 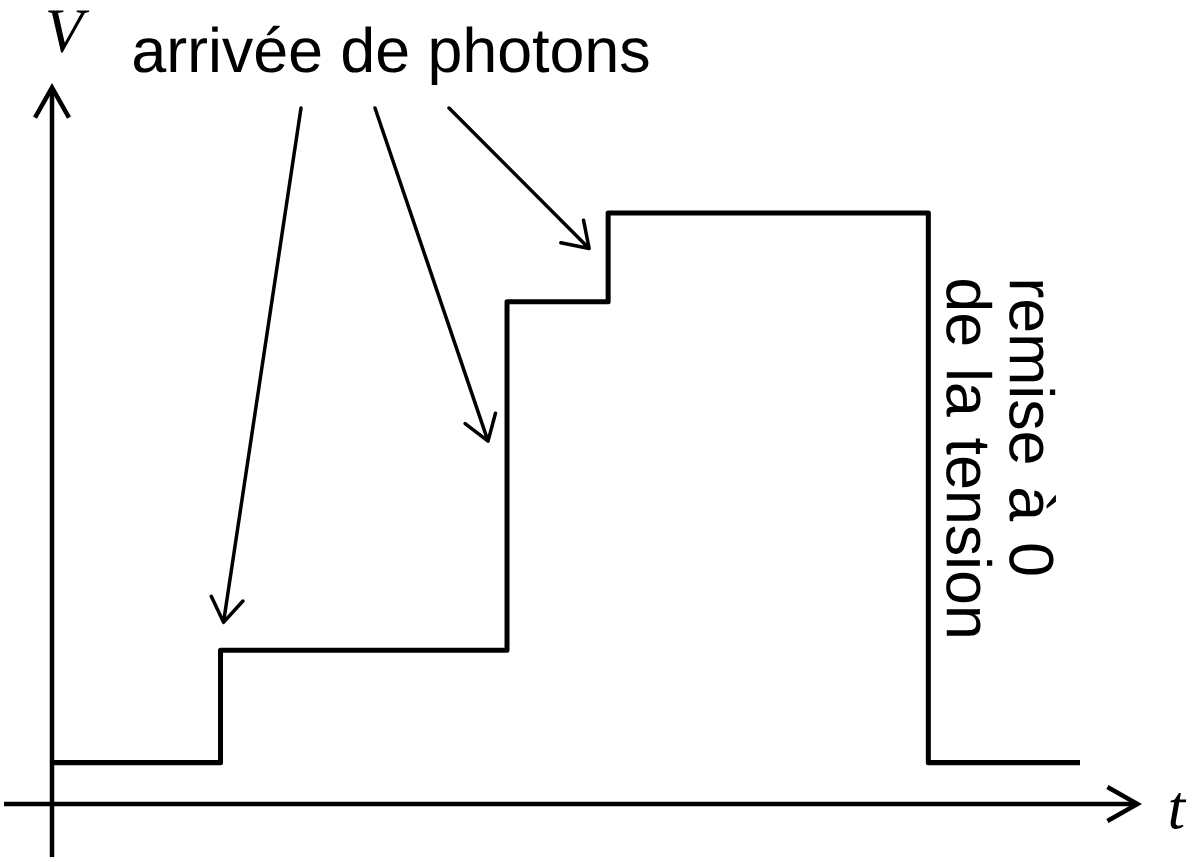 I want to click on y-axis-title: V, so click(x=69, y=31).